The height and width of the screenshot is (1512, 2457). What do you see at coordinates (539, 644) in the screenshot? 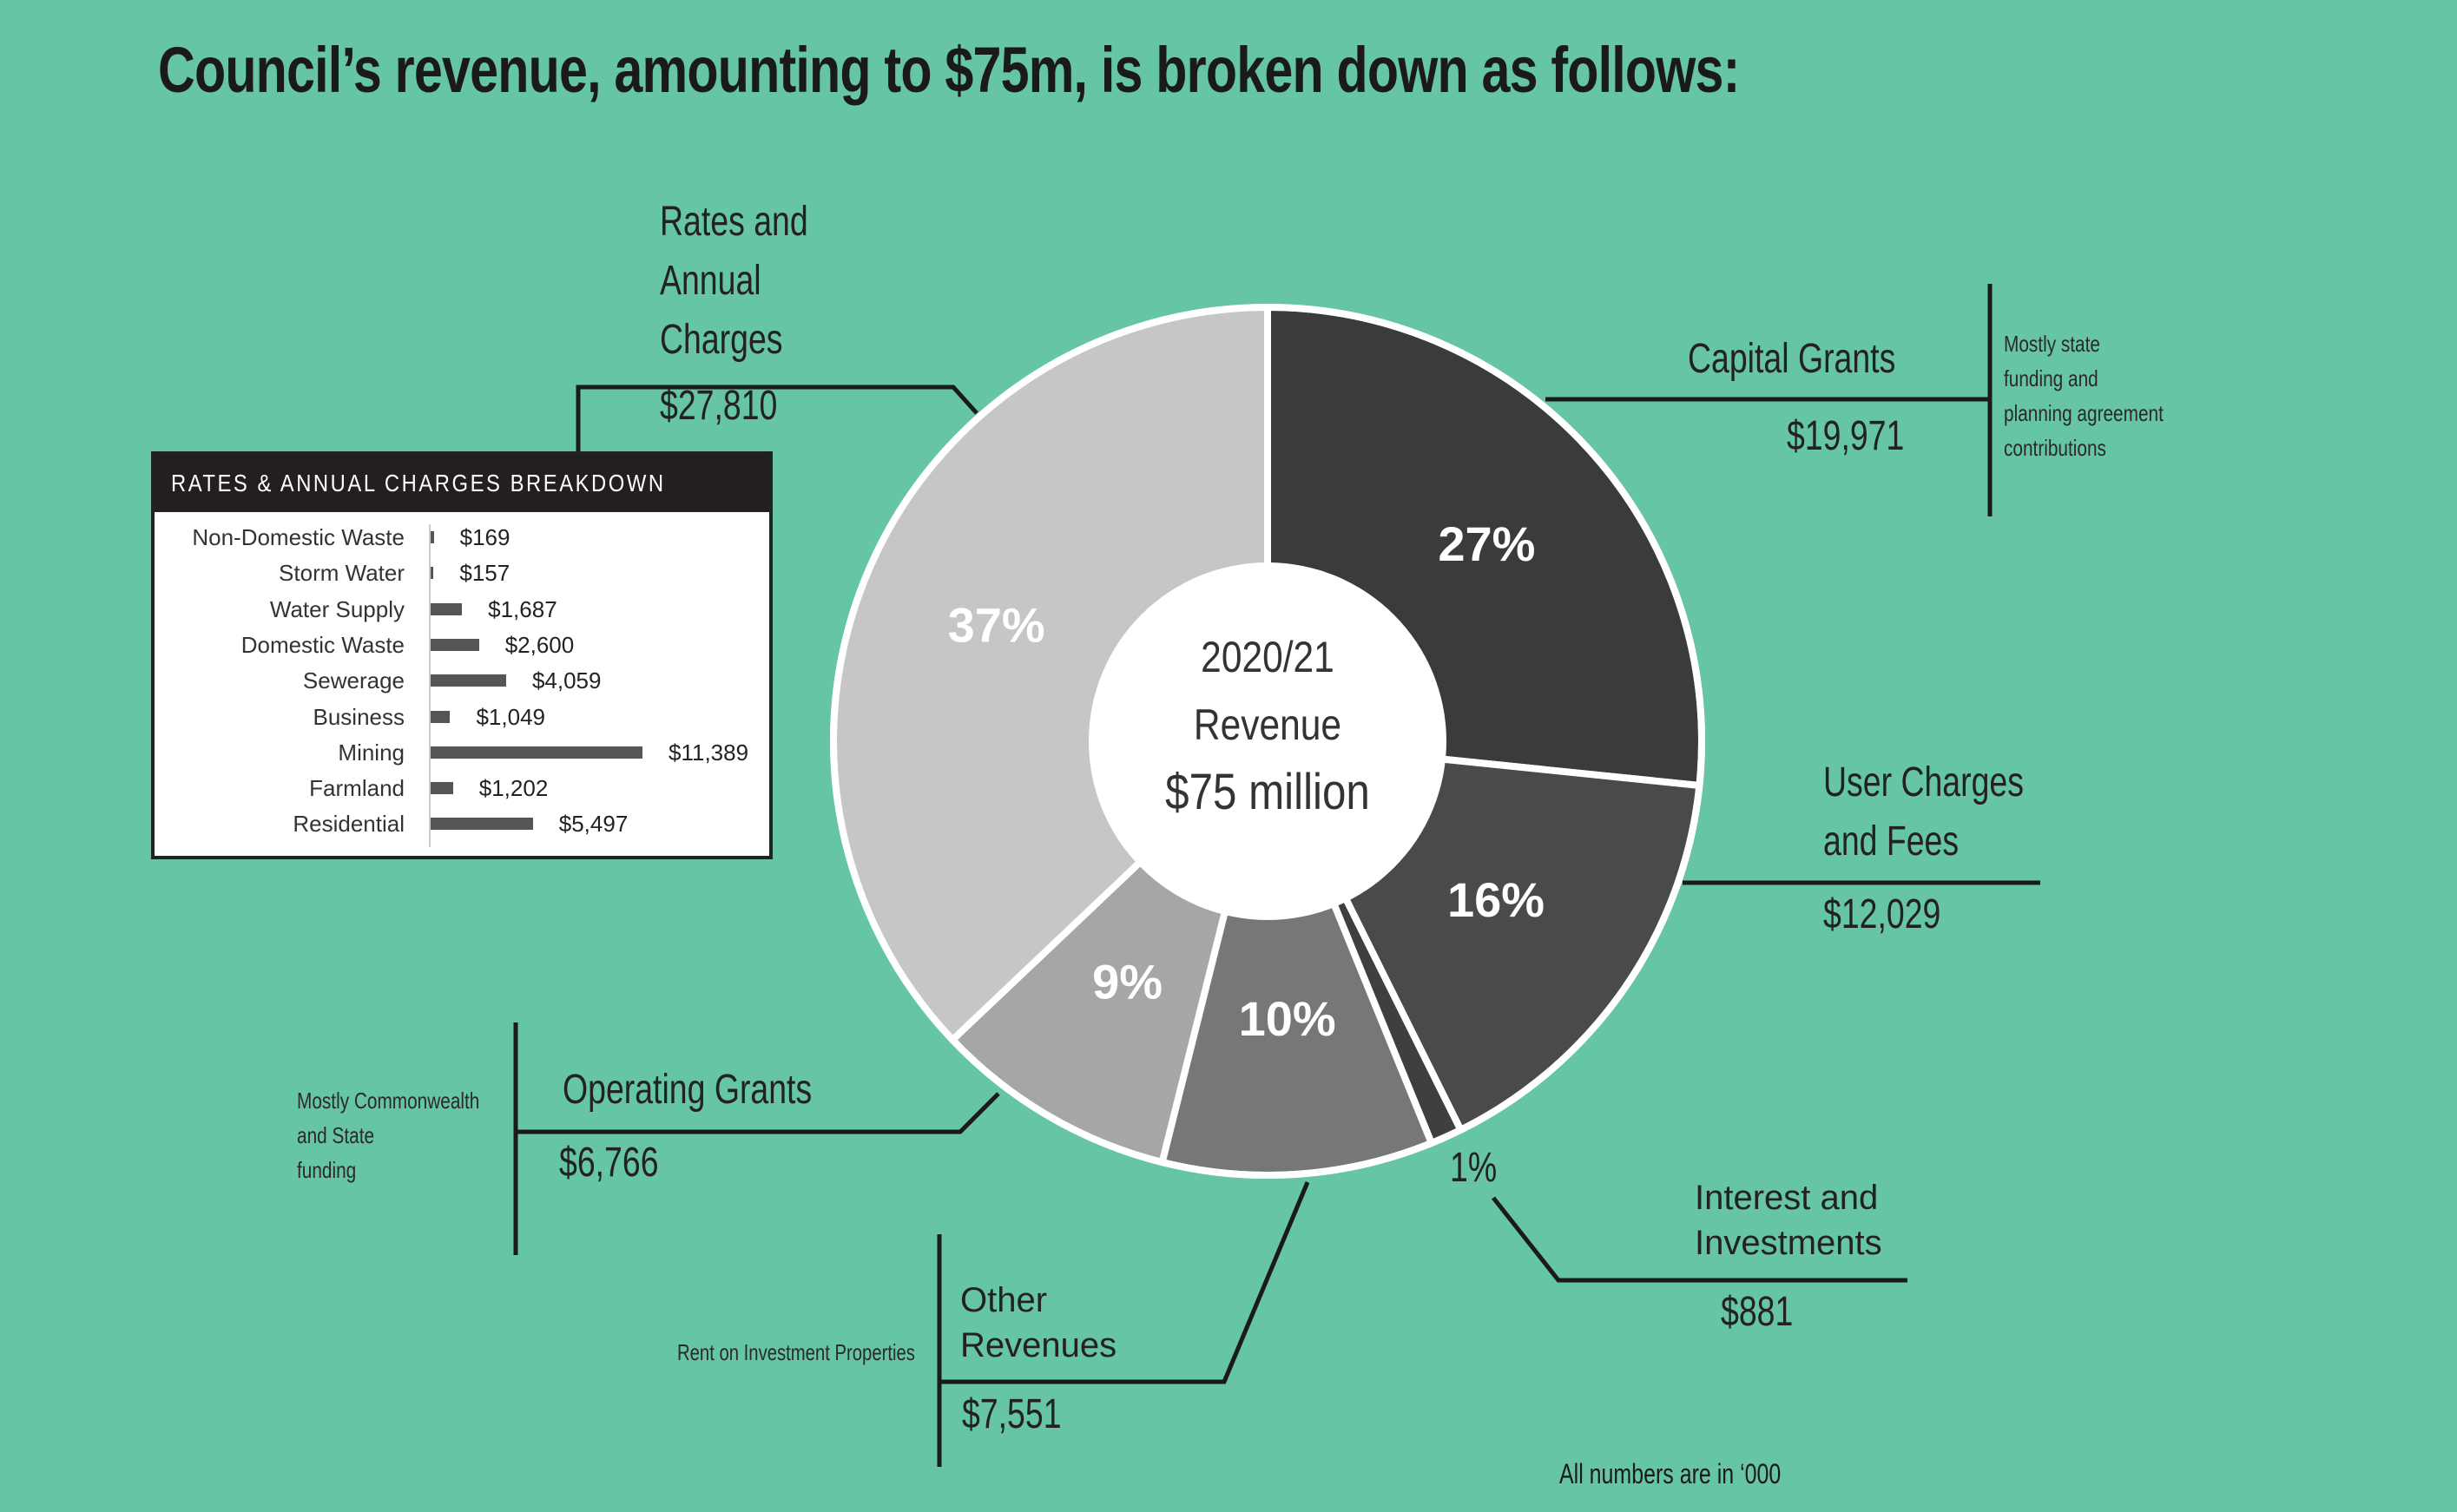
I see `breakdown-row-value: $2,600` at bounding box center [539, 644].